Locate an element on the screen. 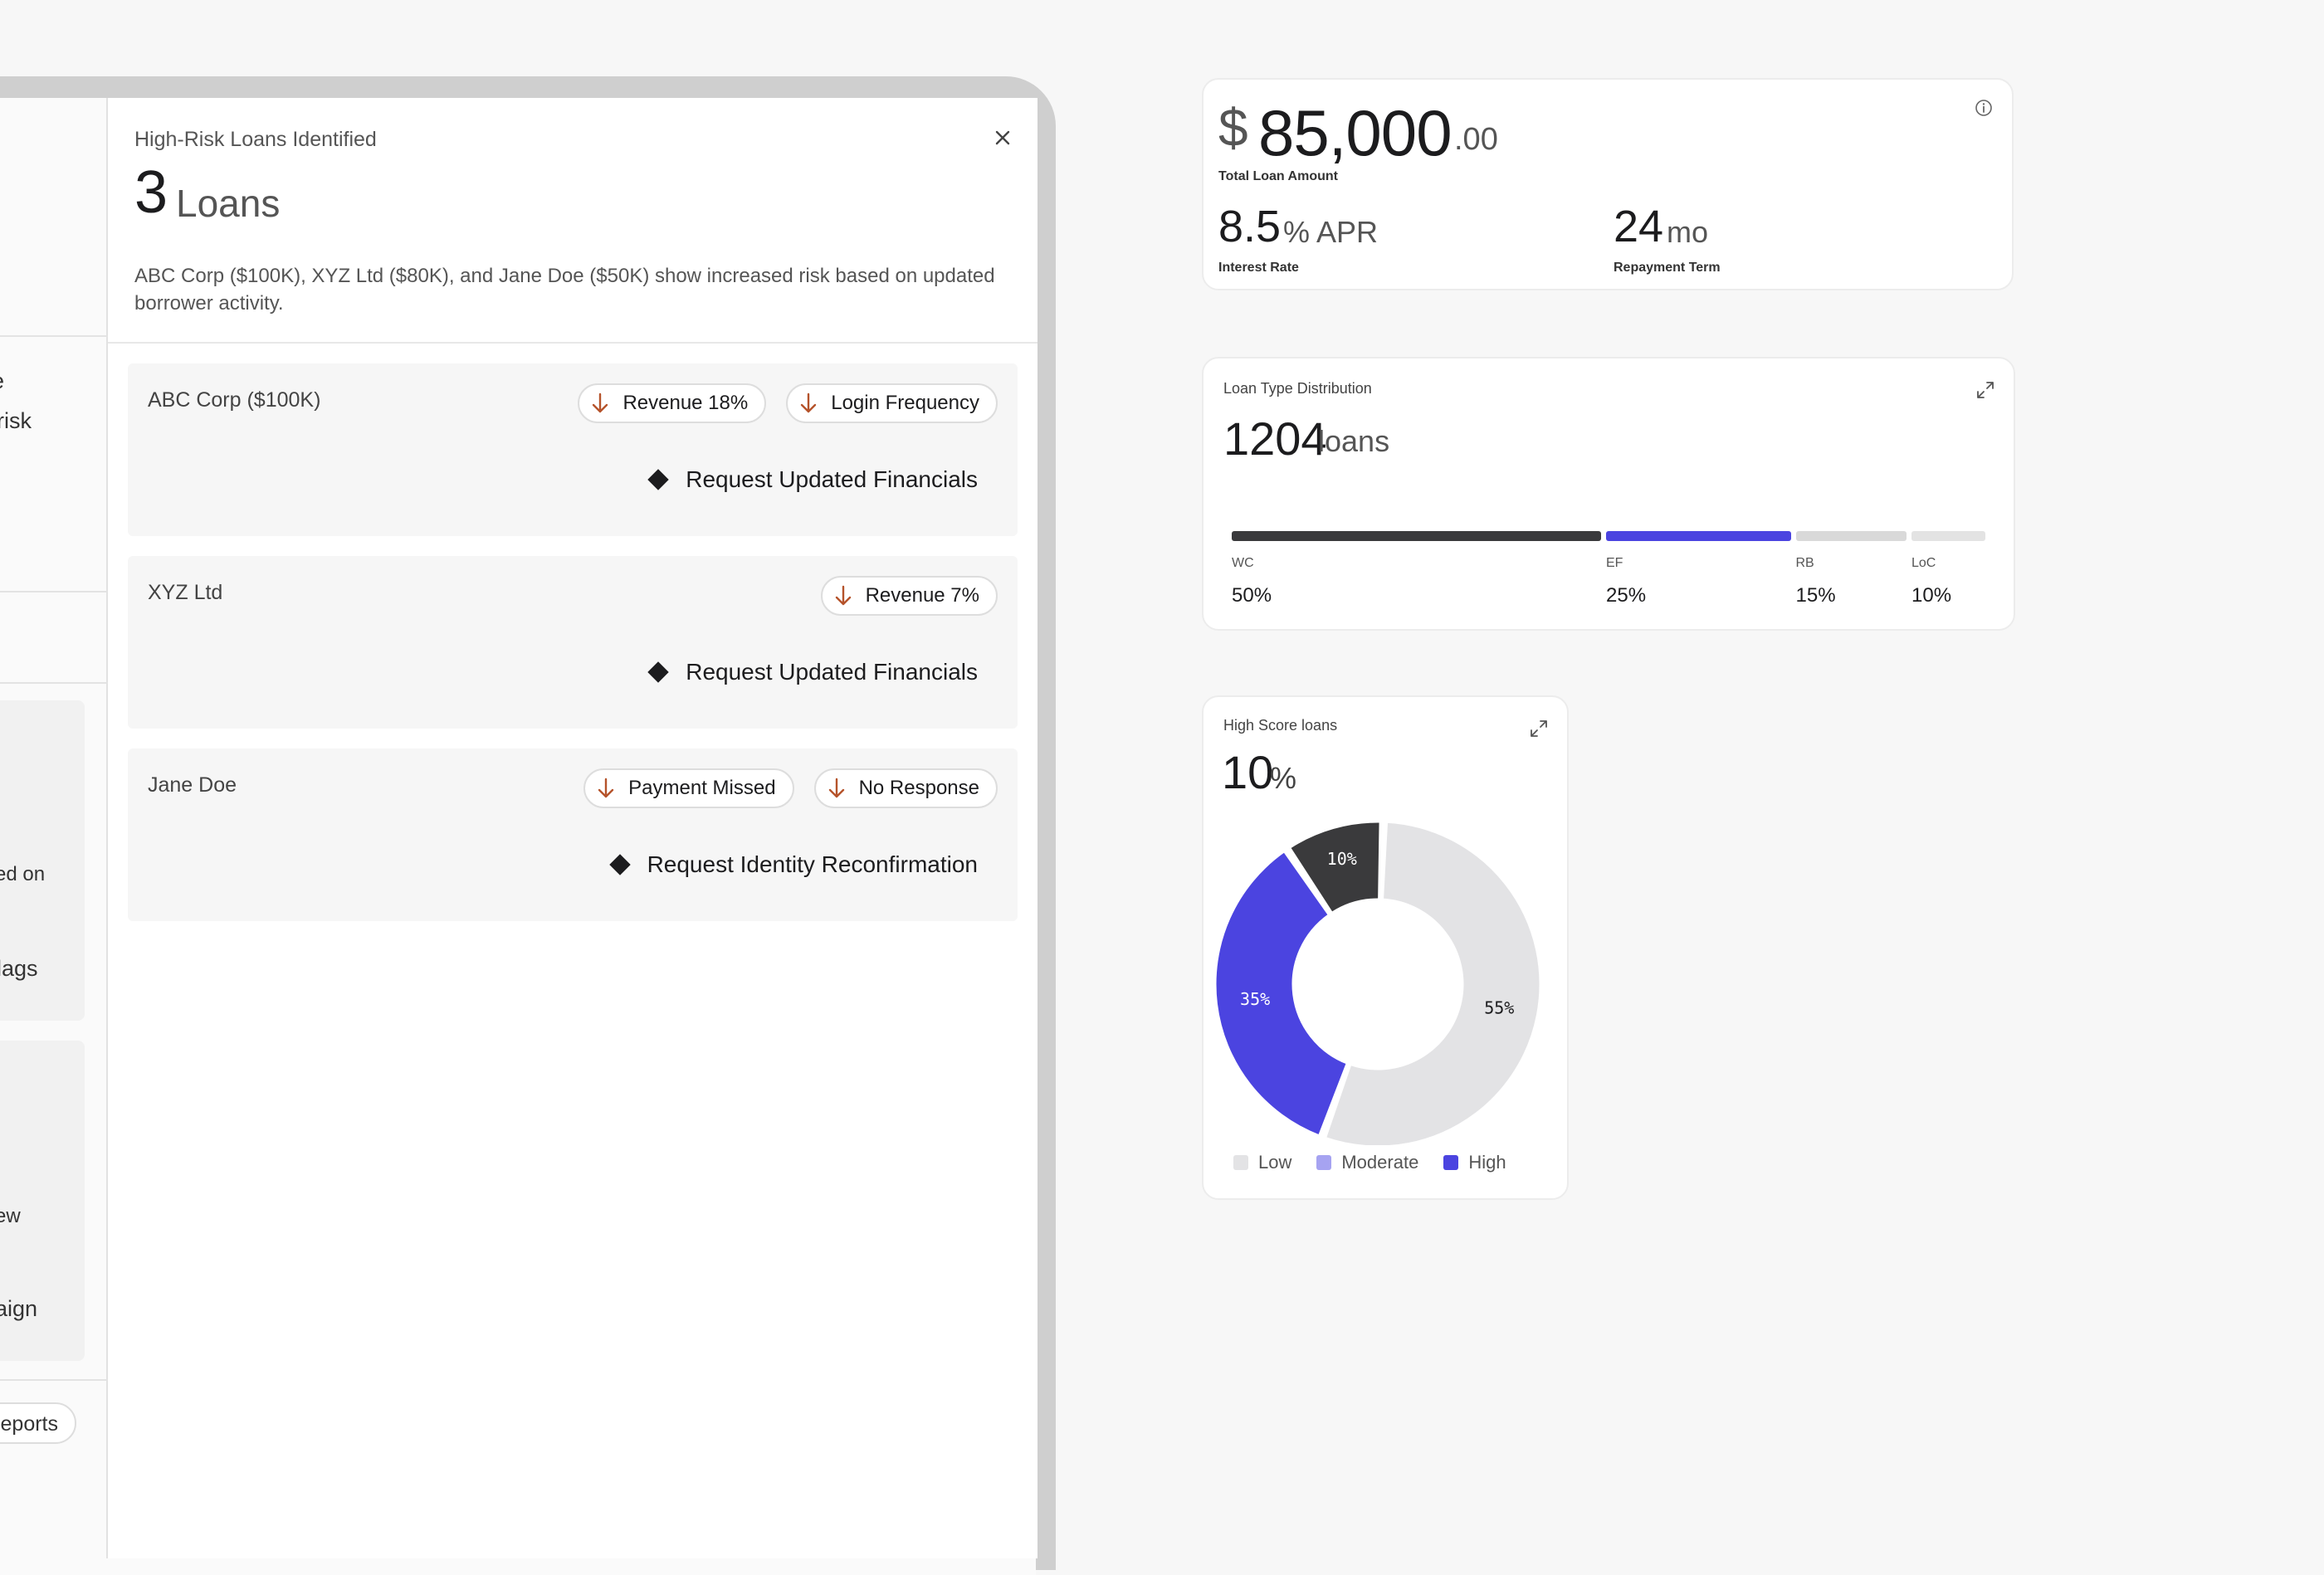 Image resolution: width=2324 pixels, height=1575 pixels. risk-signal-chip: Revenue 18% is located at coordinates (673, 403).